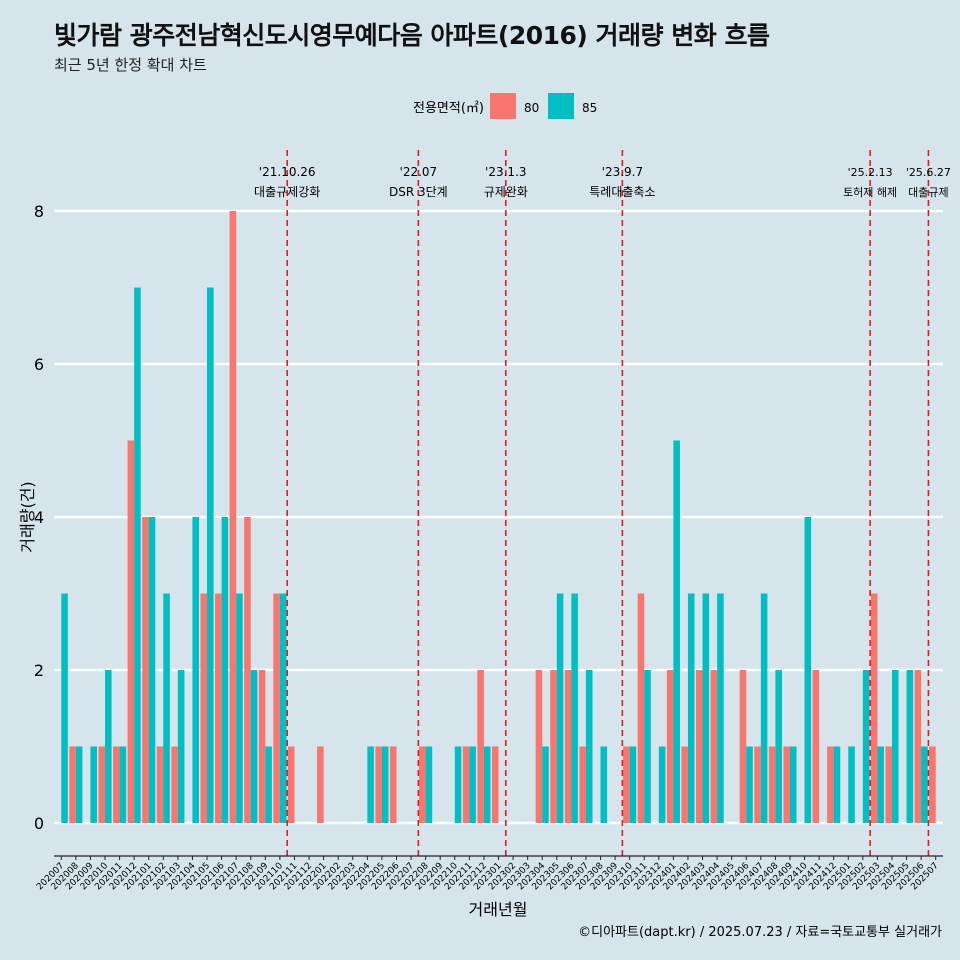  I want to click on event-label: 대출규제강화, so click(287, 192).